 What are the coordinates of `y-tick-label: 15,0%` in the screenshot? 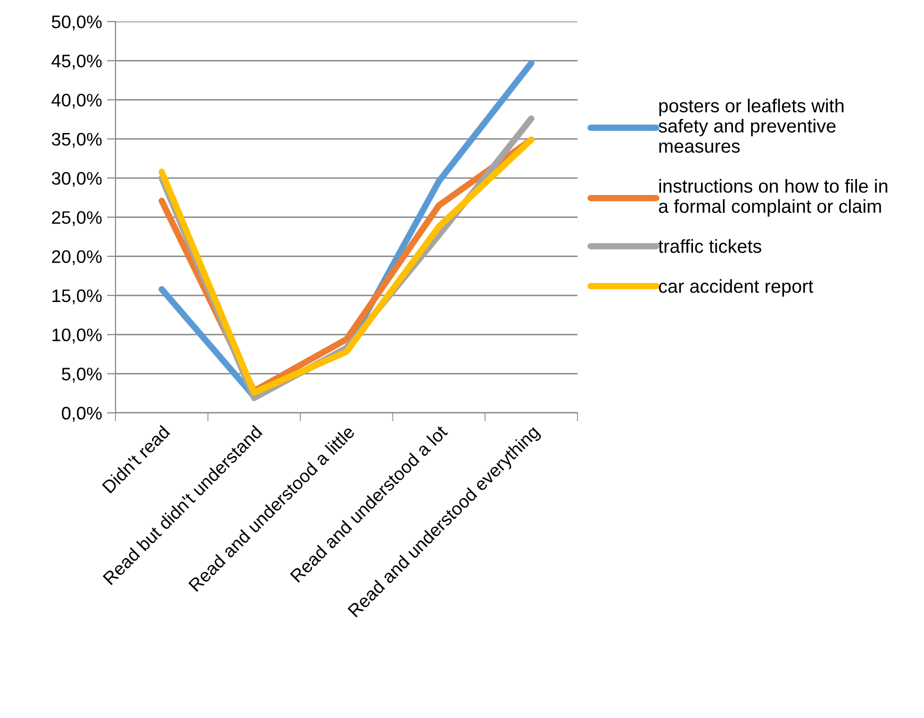 It's located at (77, 296).